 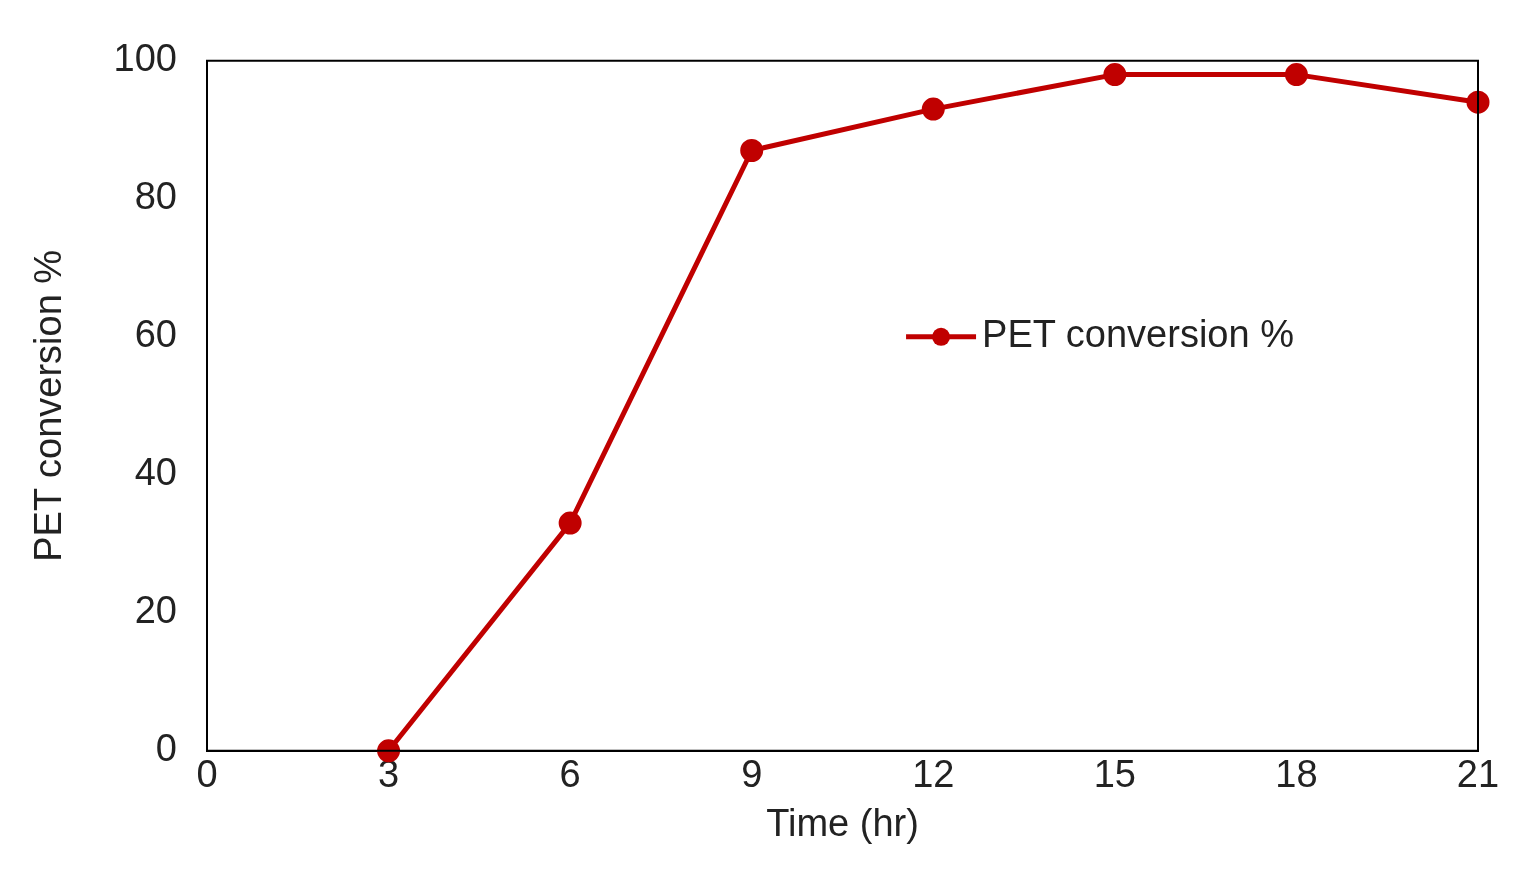 I want to click on y-tick-label: 40, so click(x=155, y=472).